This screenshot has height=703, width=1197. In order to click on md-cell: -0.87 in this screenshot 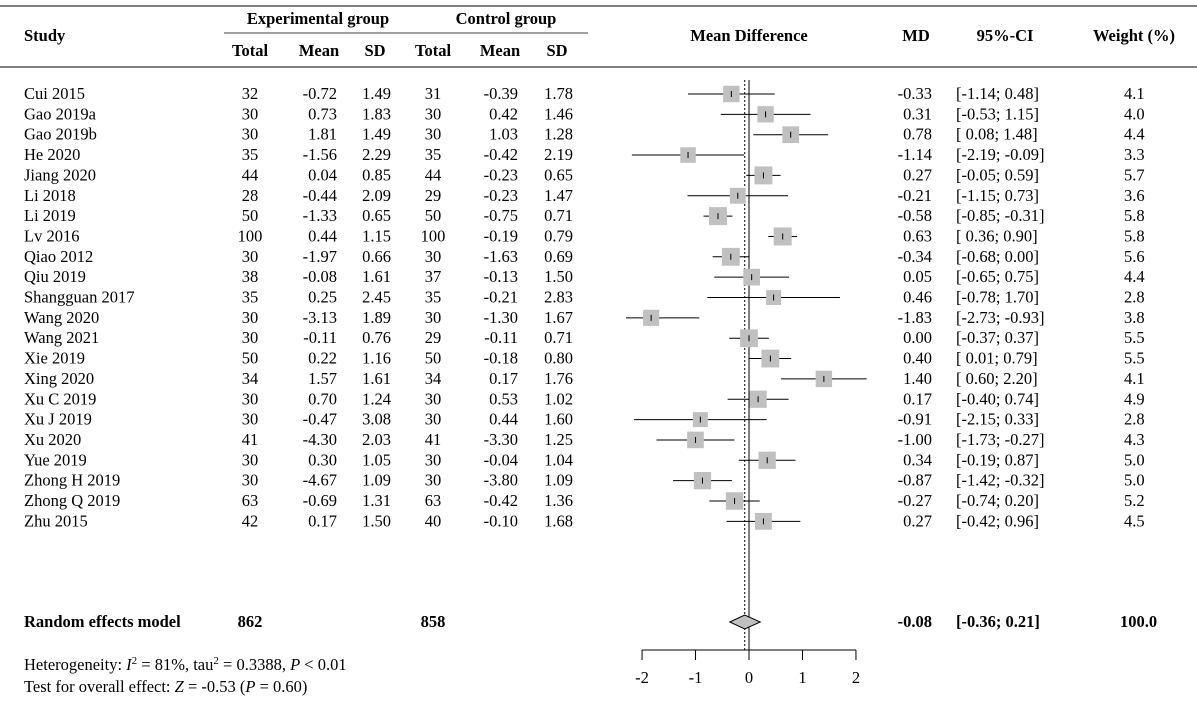, I will do `click(915, 480)`.